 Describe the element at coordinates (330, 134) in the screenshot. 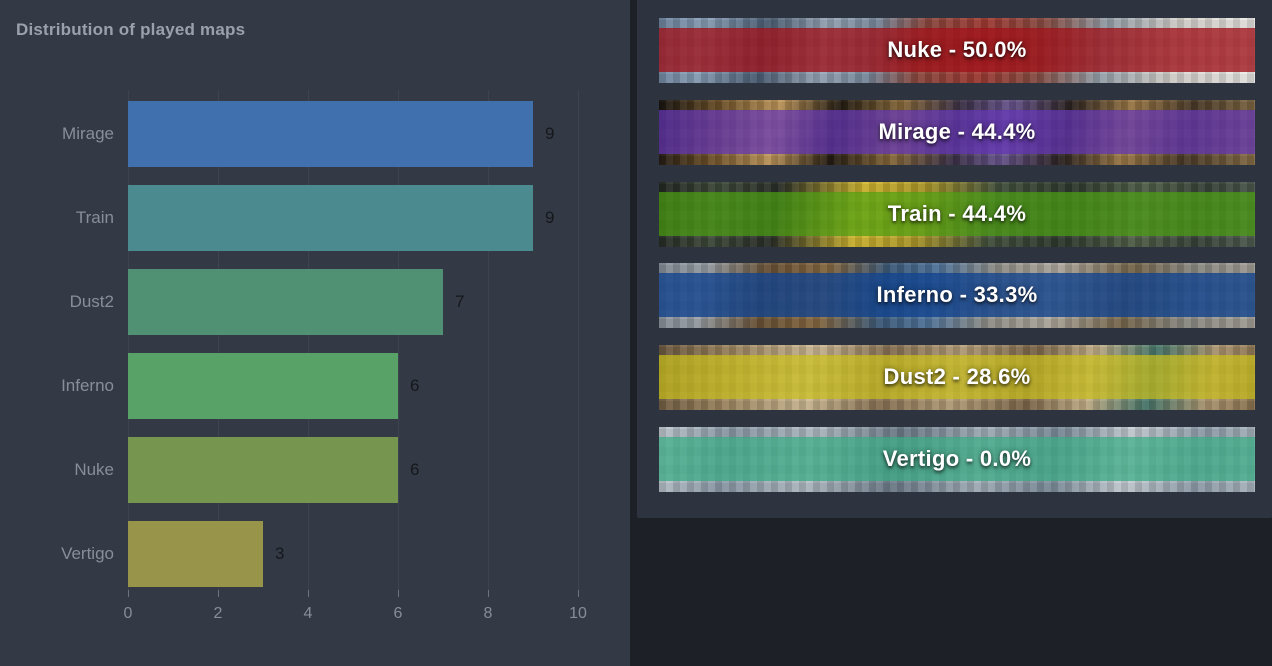

I see `bar-mirage` at that location.